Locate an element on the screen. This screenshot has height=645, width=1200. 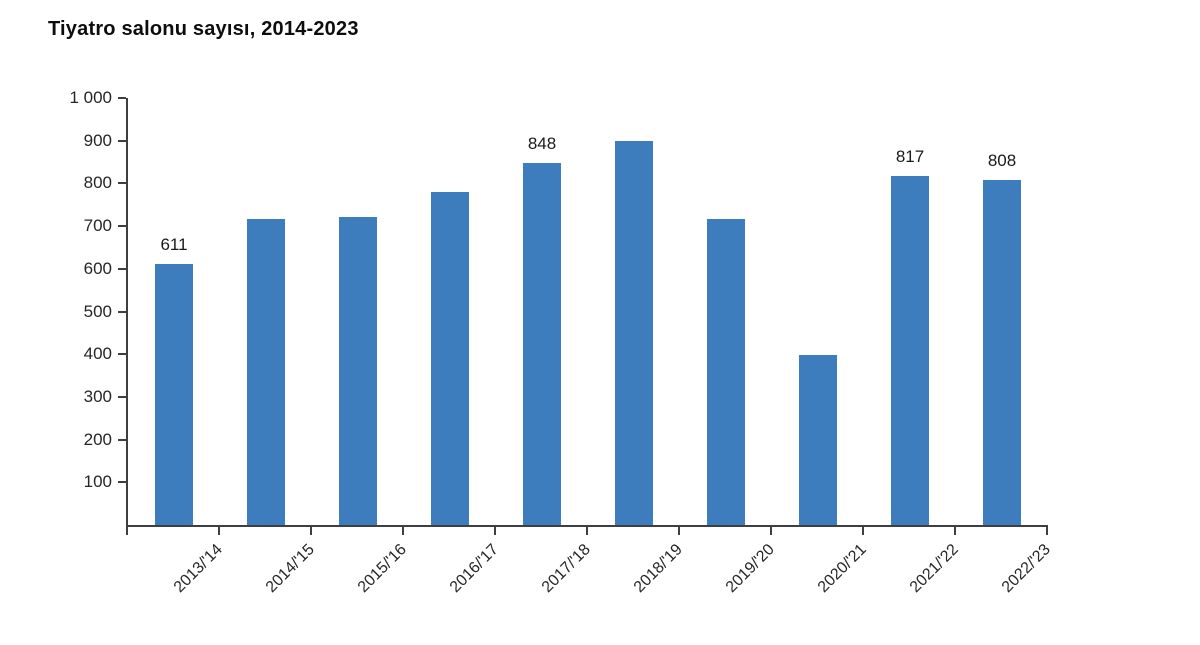
bar-value-label: 611 is located at coordinates (174, 245).